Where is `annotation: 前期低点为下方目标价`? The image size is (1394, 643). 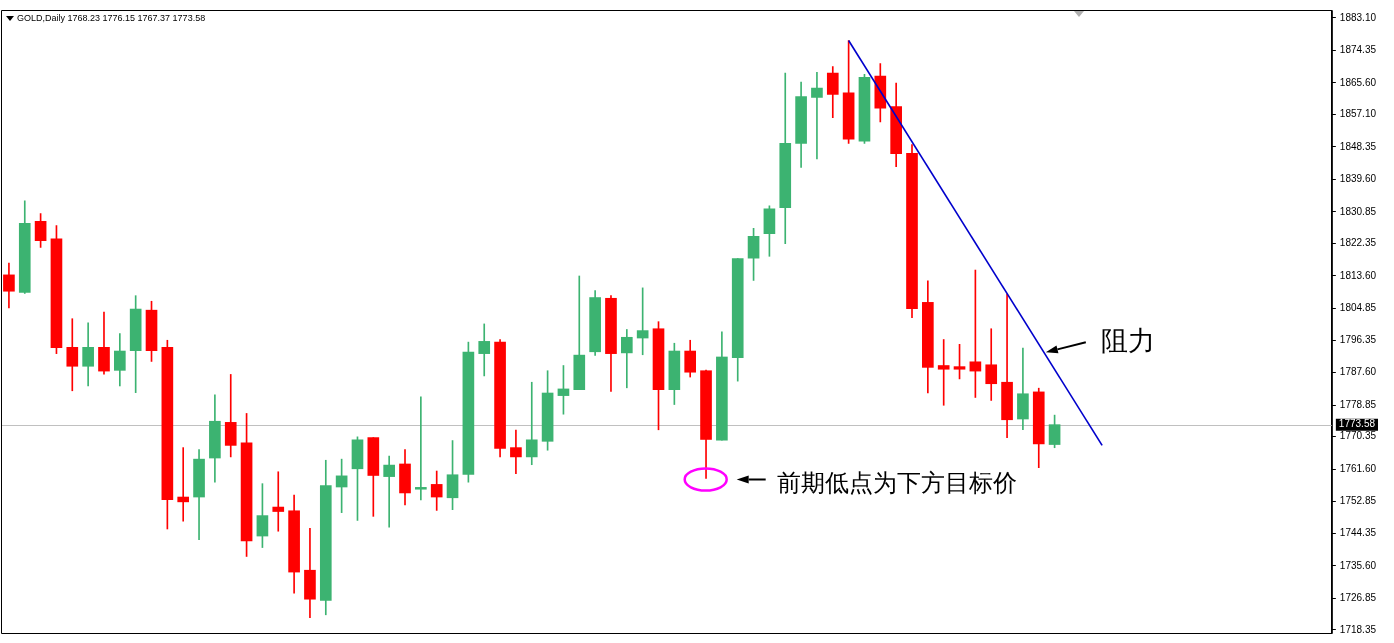 annotation: 前期低点为下方目标价 is located at coordinates (896, 483).